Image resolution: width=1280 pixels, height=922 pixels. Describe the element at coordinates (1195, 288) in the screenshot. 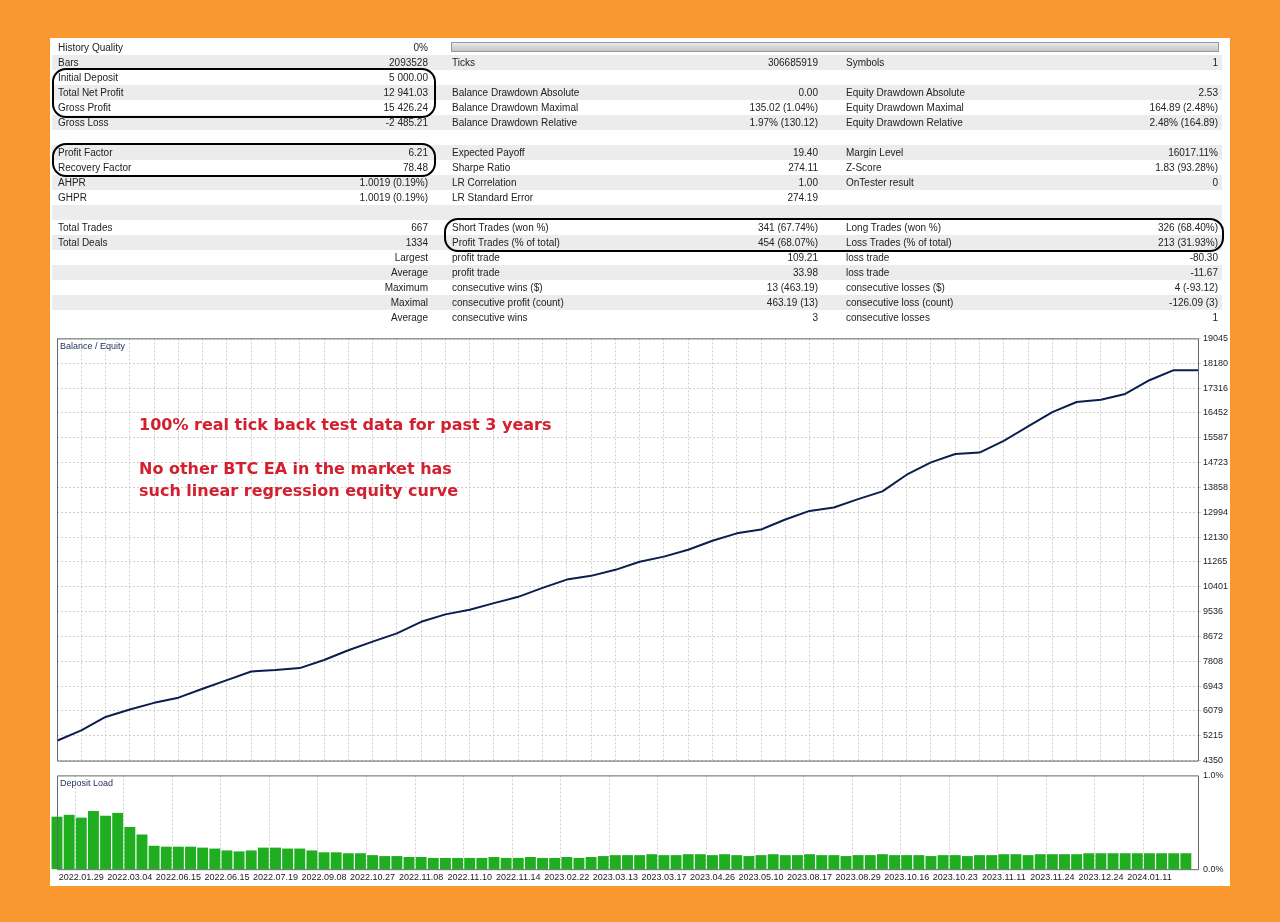

I see `text: 4 (-93.12)` at that location.